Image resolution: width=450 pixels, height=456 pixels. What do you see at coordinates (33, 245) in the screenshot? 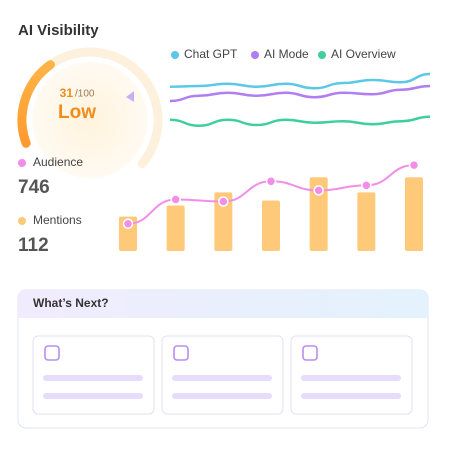
I see `metric-value: 112` at bounding box center [33, 245].